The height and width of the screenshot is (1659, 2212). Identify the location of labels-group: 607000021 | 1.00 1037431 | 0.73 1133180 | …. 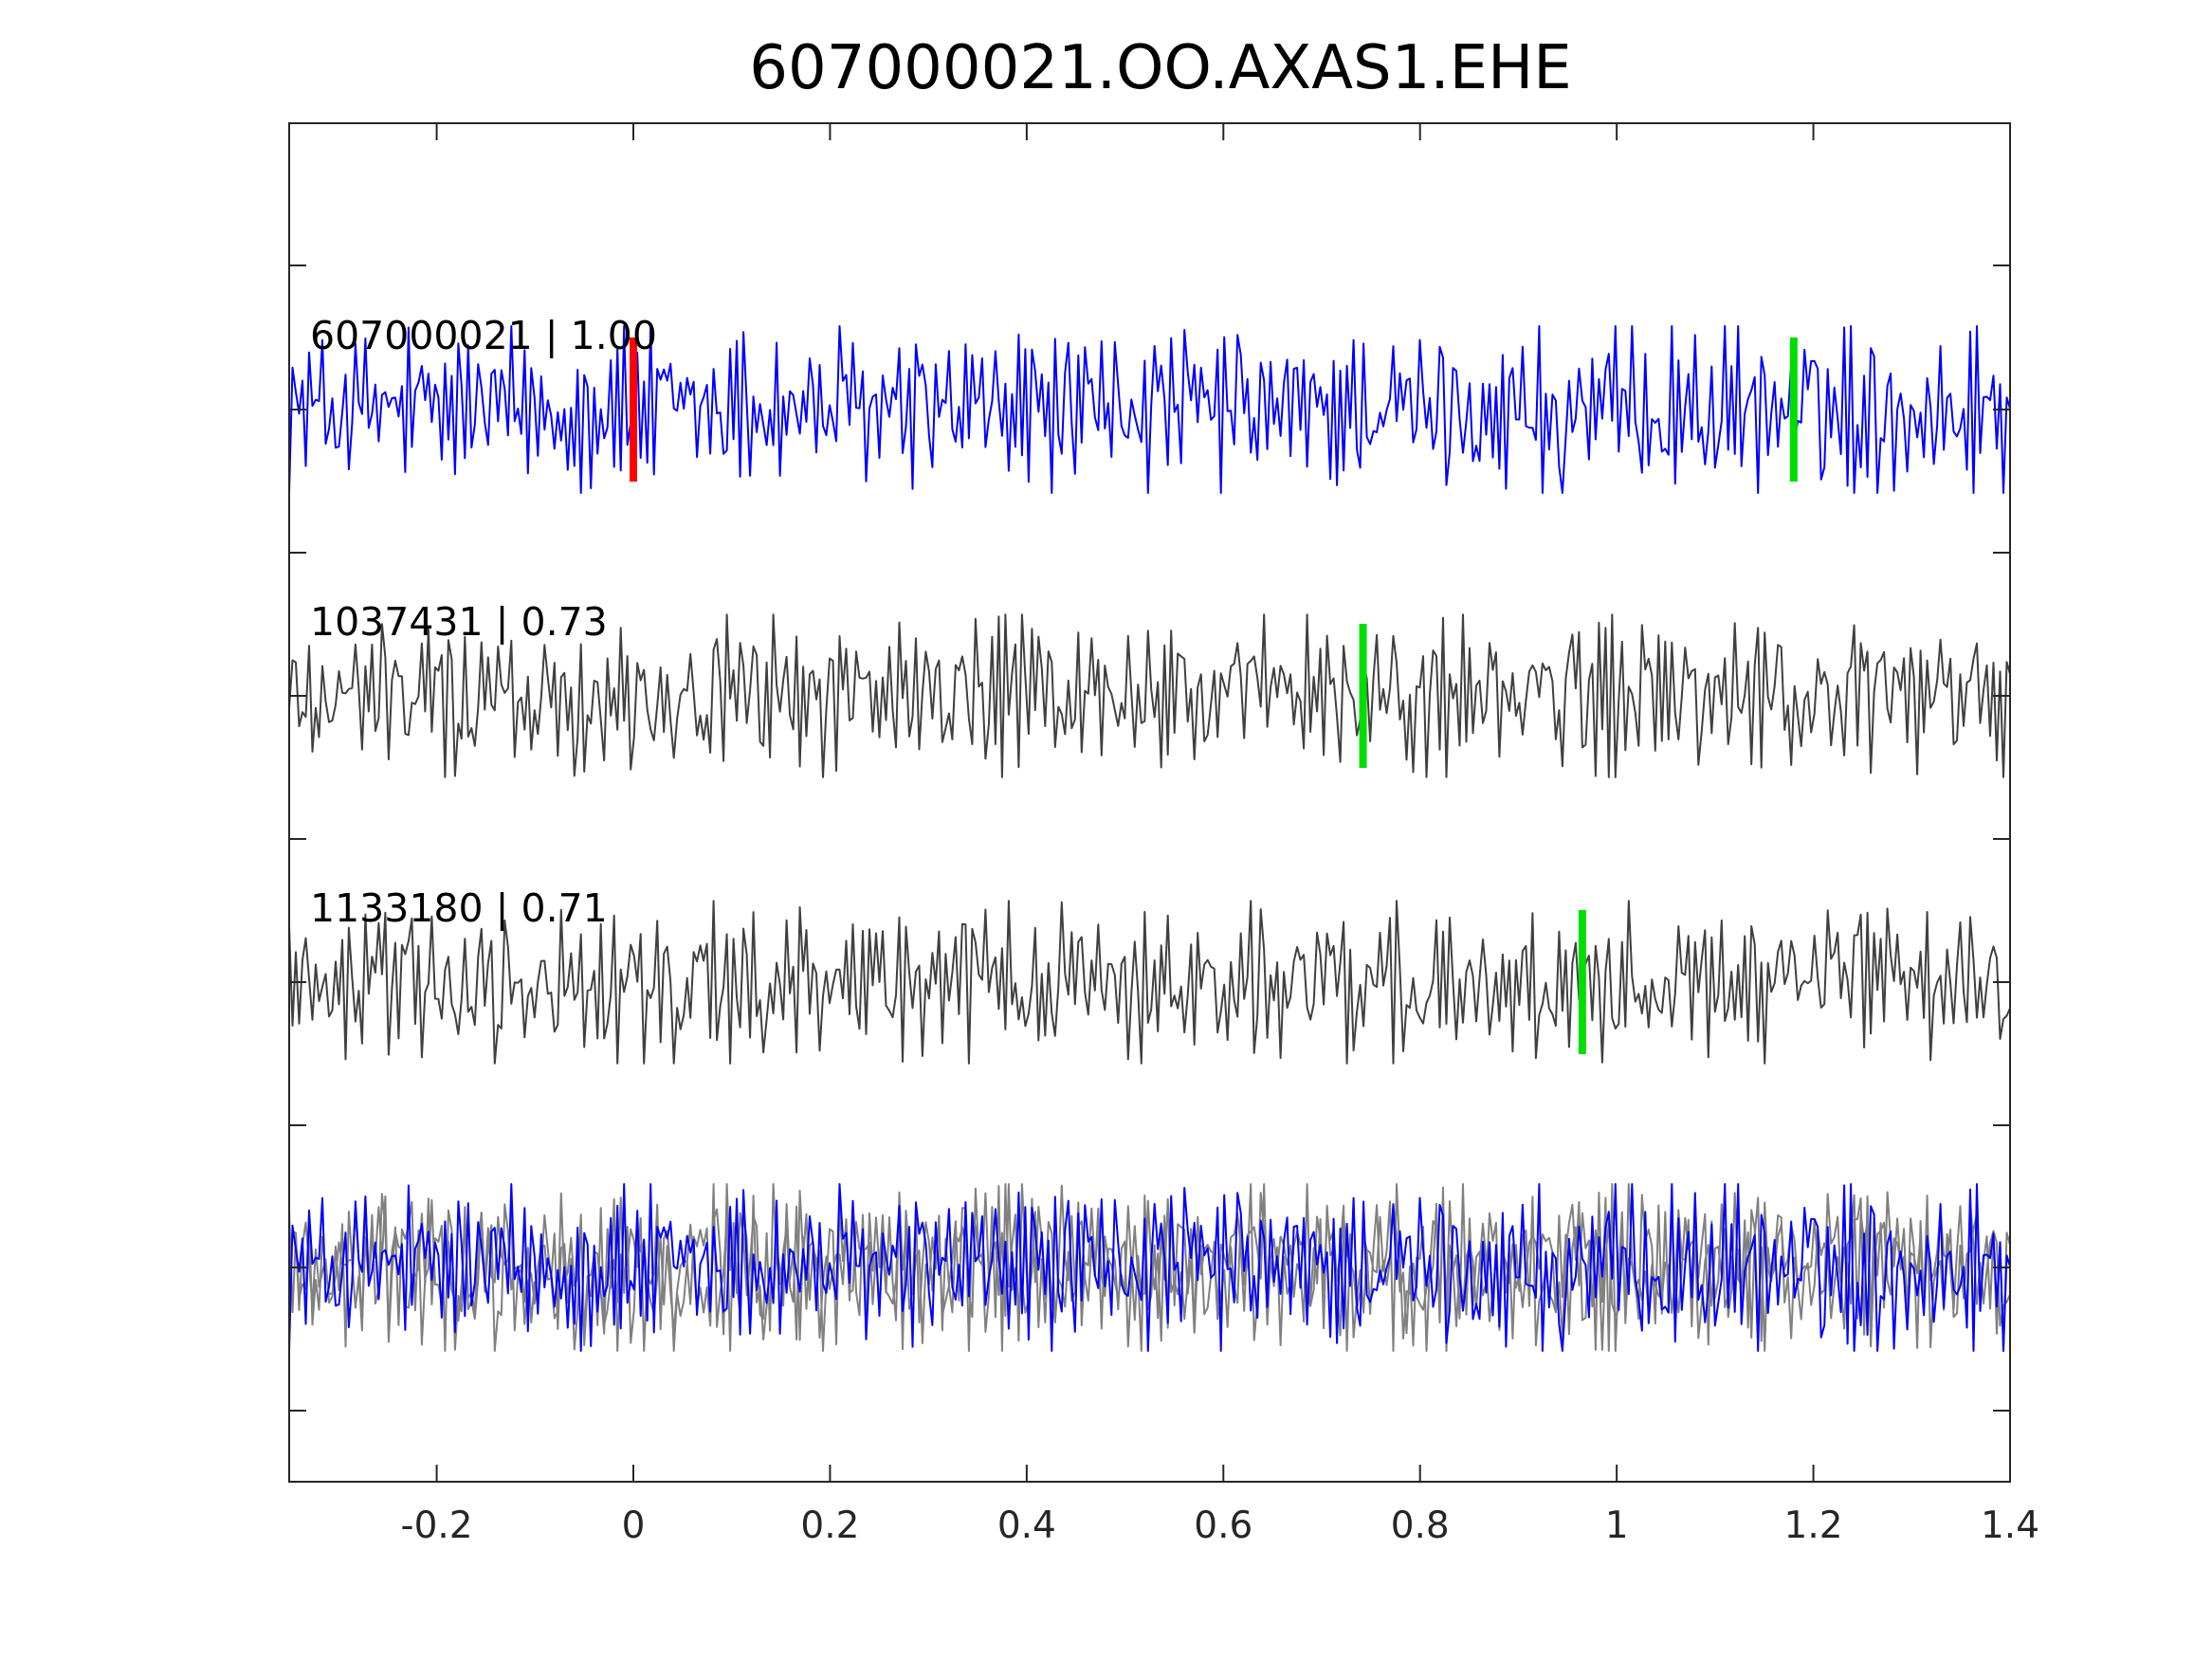
(483, 622).